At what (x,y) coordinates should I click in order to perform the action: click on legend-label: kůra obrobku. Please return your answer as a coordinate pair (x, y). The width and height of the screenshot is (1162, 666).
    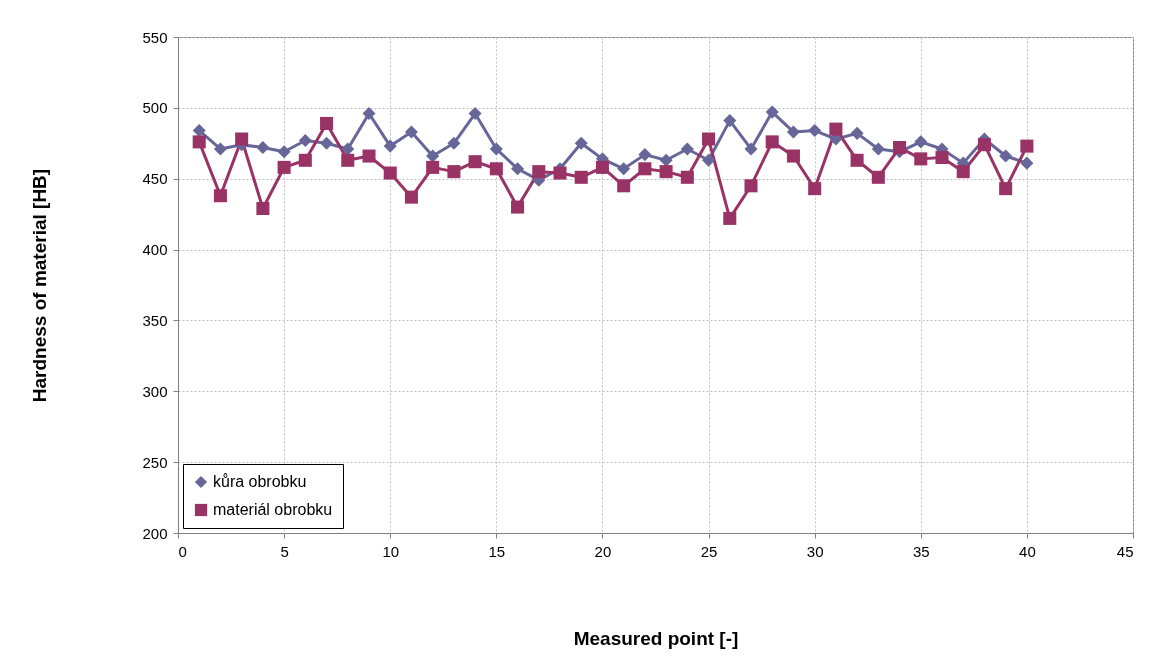
    Looking at the image, I should click on (260, 481).